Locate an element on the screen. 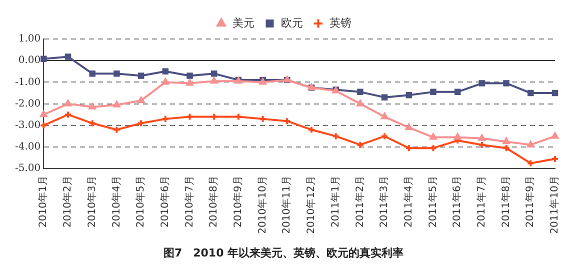 The image size is (583, 278). x-tick-label: 2011年7月 is located at coordinates (482, 202).